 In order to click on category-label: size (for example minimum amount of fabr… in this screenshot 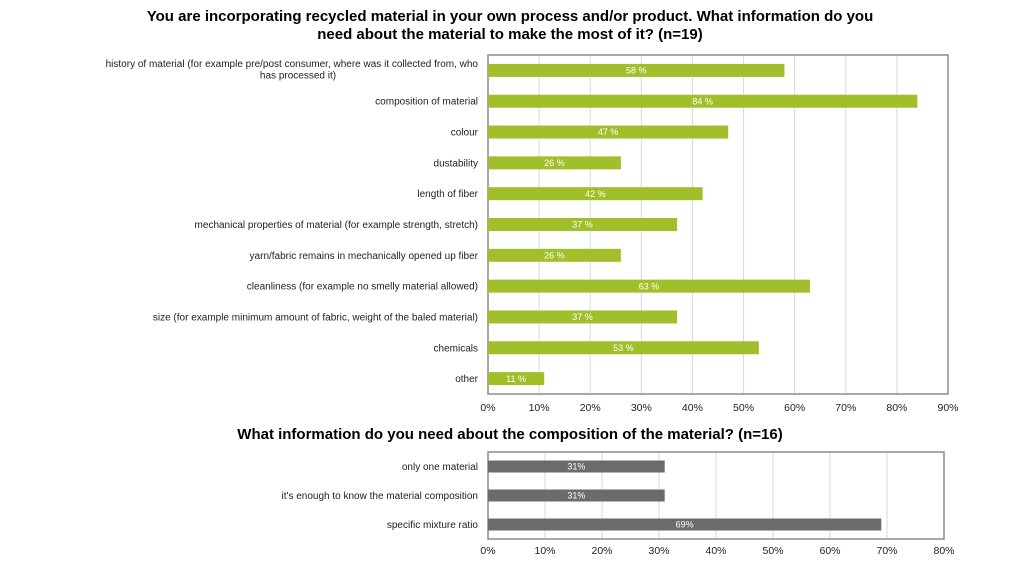, I will do `click(315, 317)`.